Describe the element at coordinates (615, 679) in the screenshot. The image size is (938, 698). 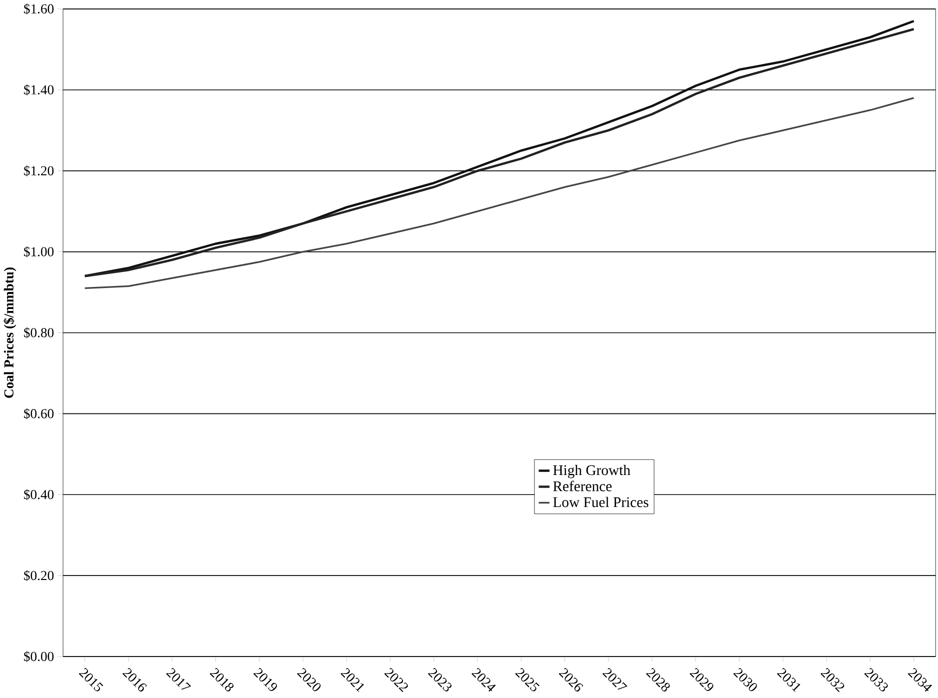
I see `x-tick-label: 2027` at that location.